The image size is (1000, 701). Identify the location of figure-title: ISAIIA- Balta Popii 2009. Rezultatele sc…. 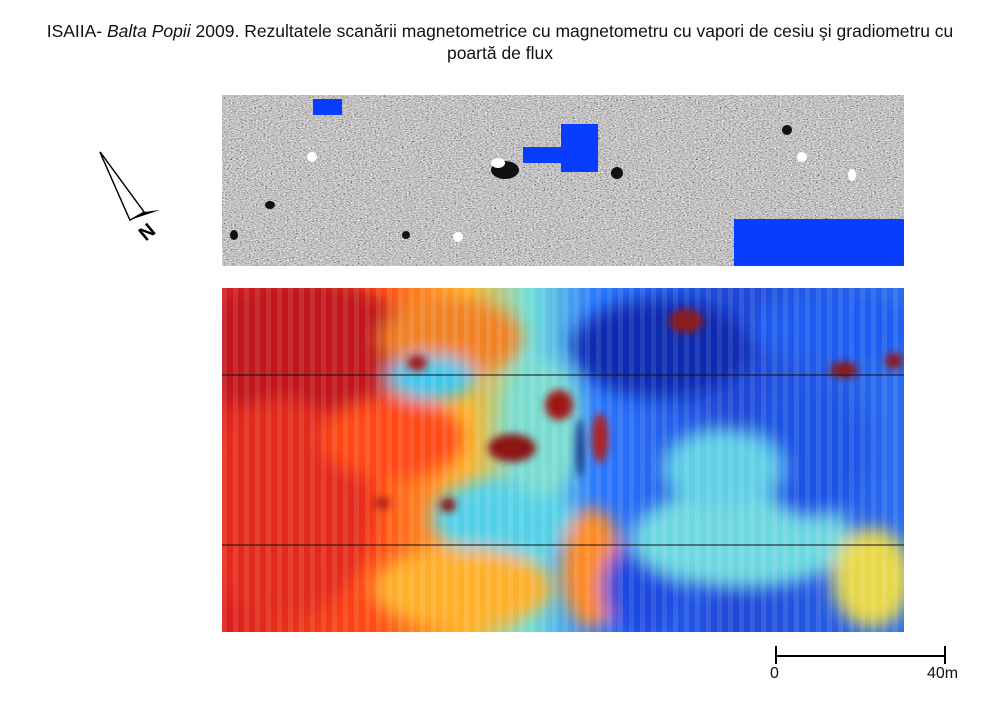
(500, 42).